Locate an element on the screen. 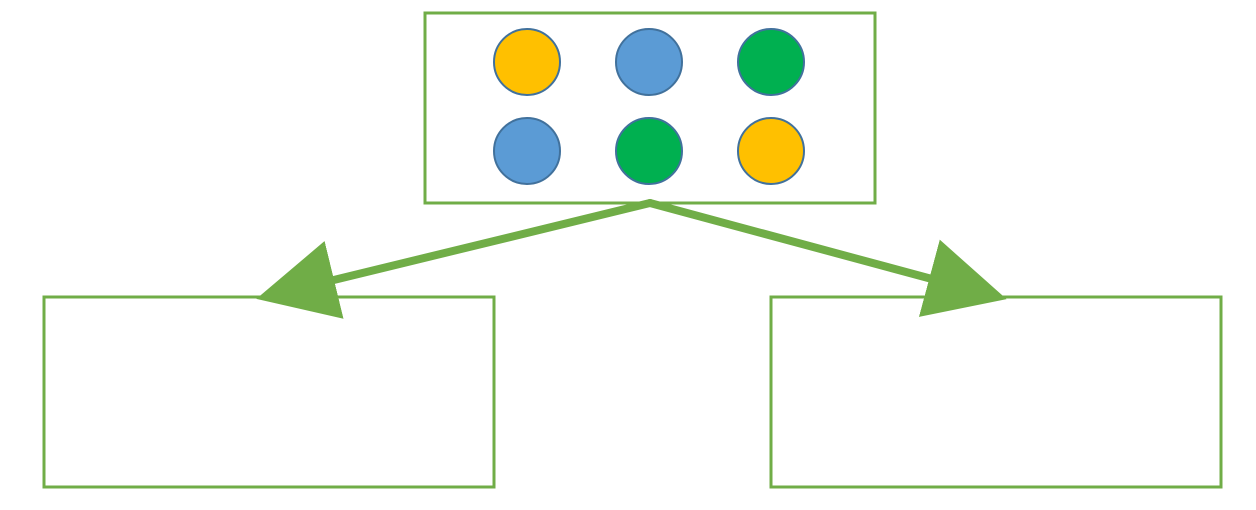 This screenshot has width=1256, height=510. arrow-to-left is located at coordinates (455, 259).